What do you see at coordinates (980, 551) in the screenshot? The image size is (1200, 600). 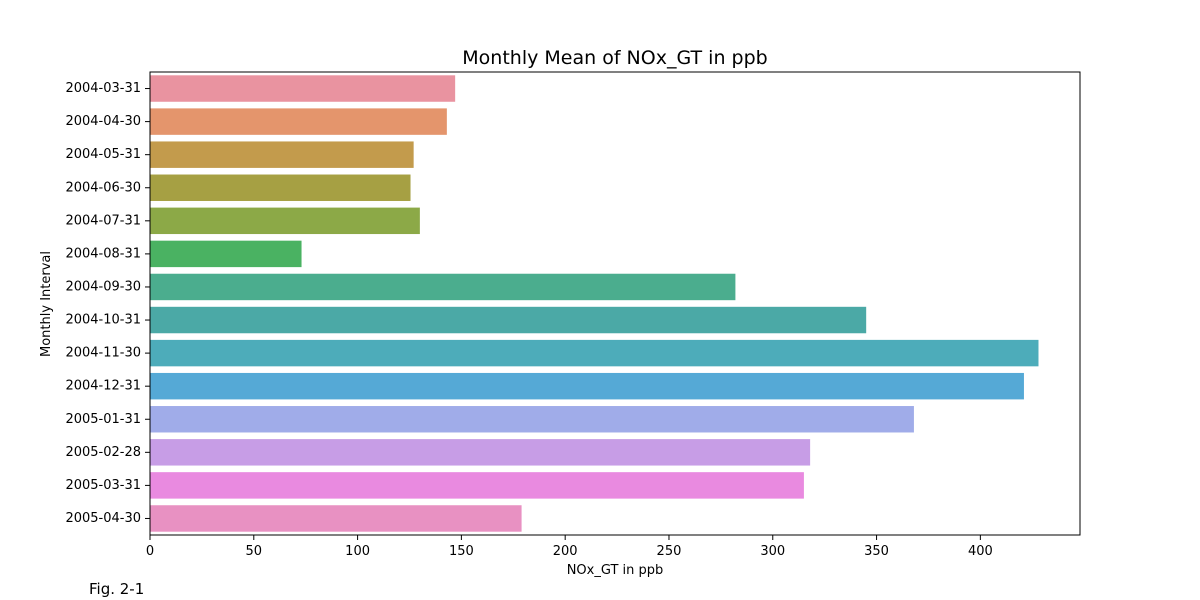 I see `x-tick-label: 400` at bounding box center [980, 551].